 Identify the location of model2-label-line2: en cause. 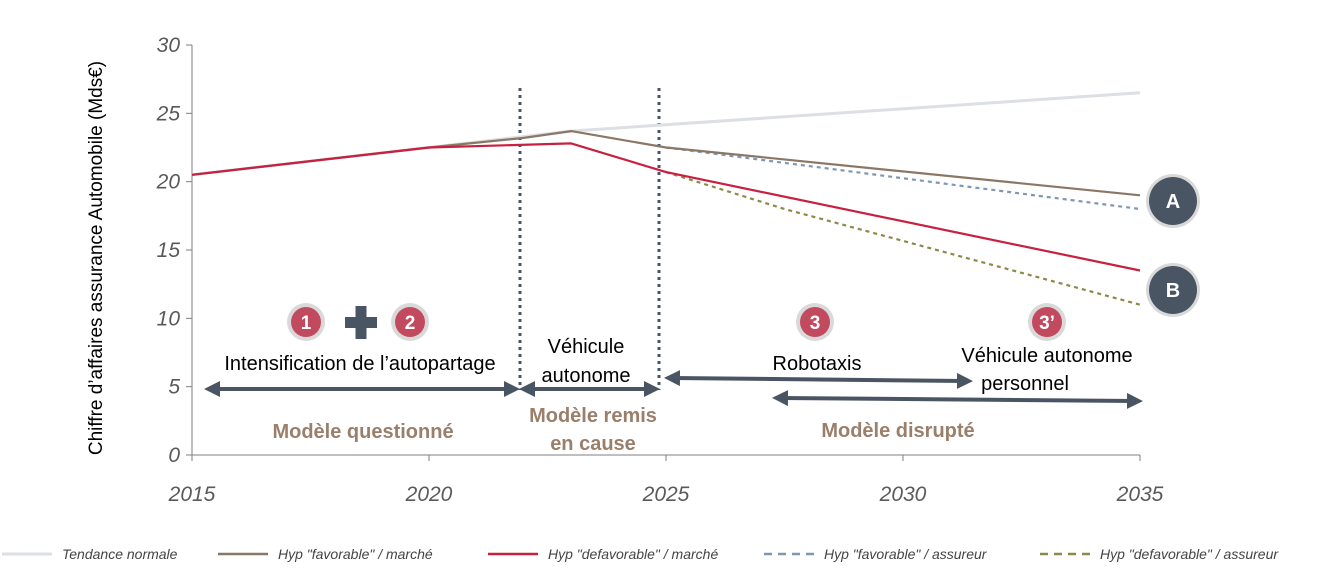
(593, 444).